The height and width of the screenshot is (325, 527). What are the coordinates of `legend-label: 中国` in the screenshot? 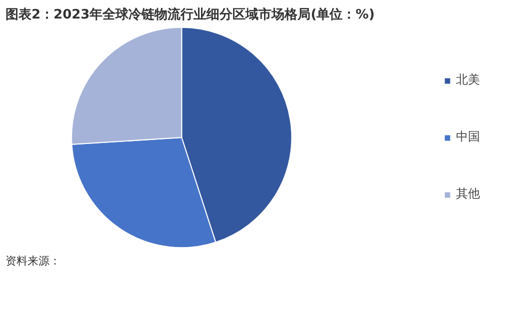 It's located at (468, 137).